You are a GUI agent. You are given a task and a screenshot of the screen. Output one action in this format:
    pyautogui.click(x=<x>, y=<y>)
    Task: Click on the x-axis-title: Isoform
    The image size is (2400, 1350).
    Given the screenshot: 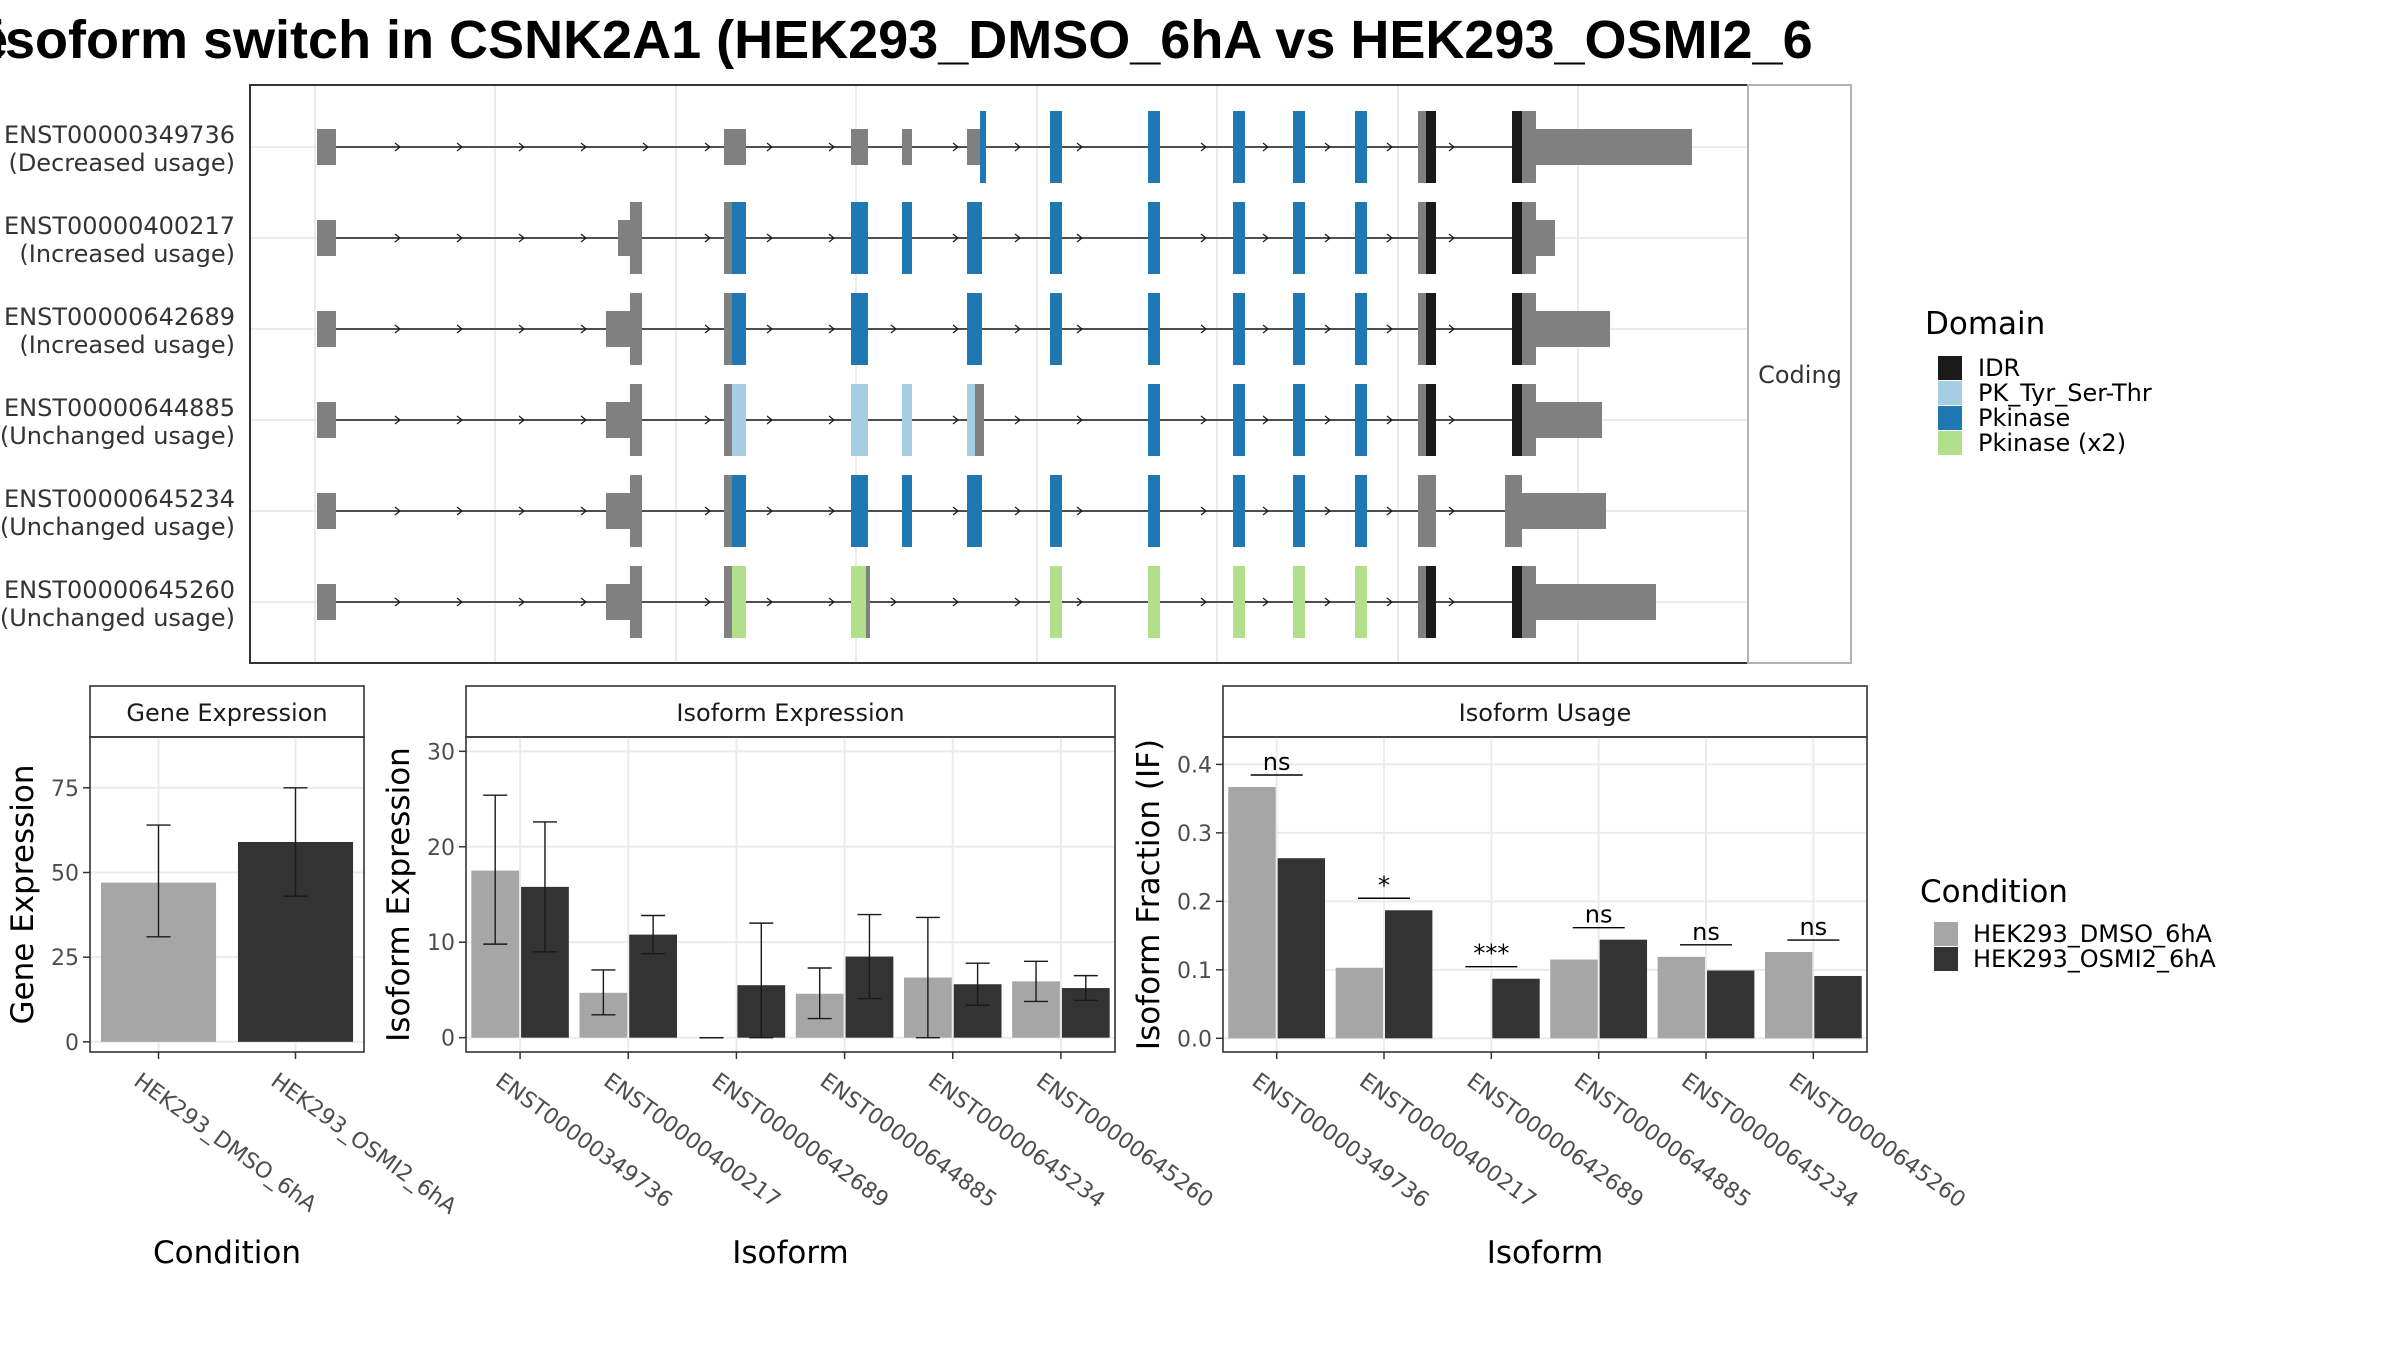 What is the action you would take?
    pyautogui.click(x=790, y=1253)
    